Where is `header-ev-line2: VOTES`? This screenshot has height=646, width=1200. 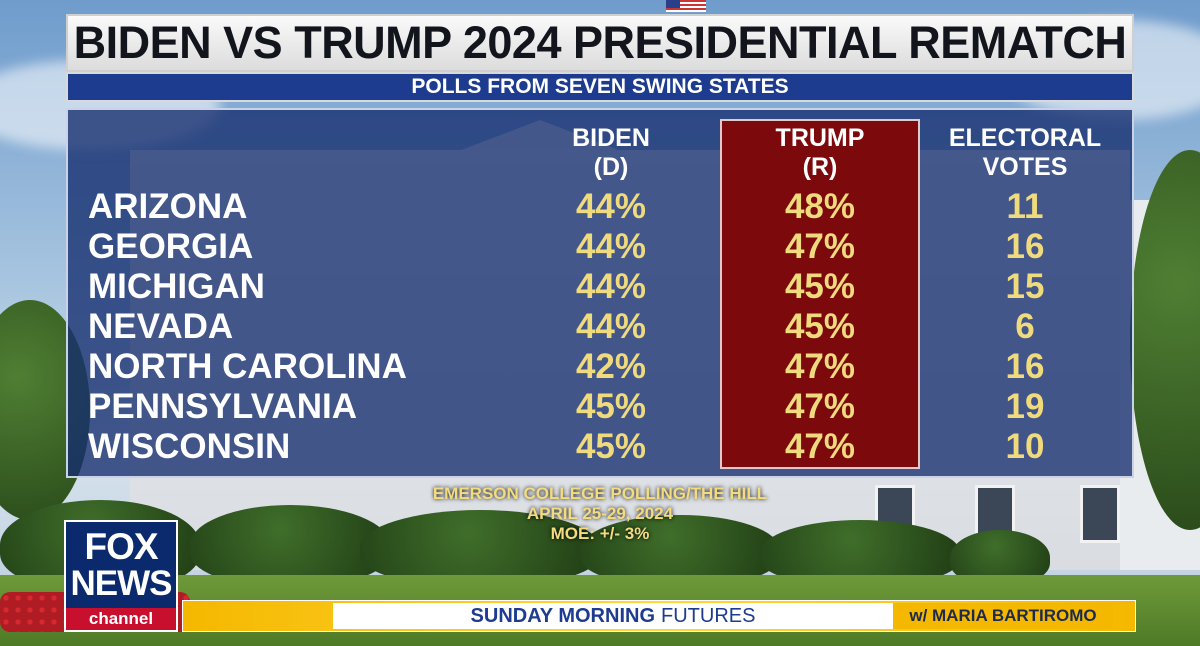
header-ev-line2: VOTES is located at coordinates (1025, 167).